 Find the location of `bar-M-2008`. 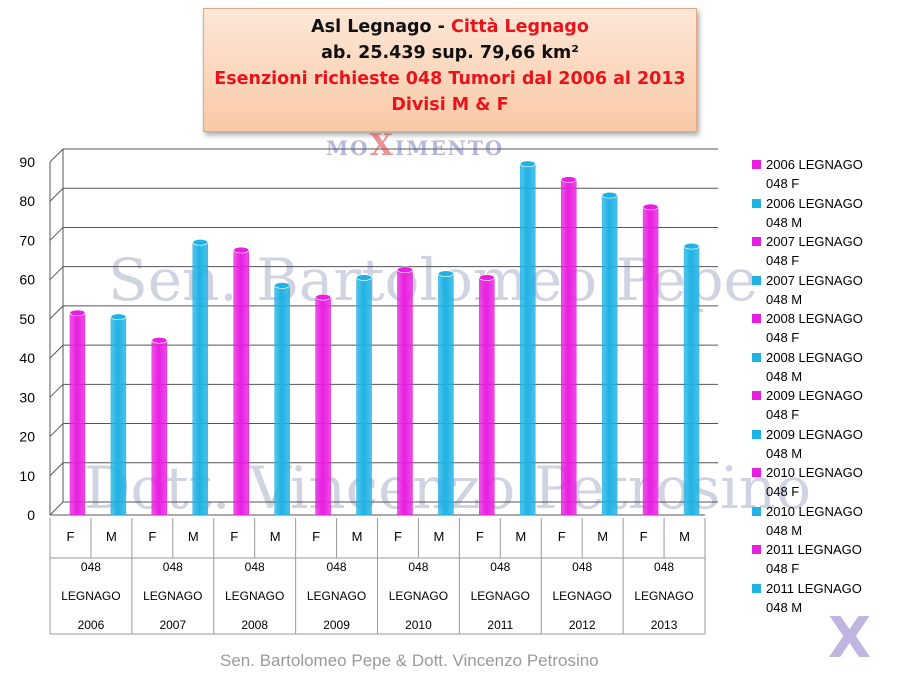

bar-M-2008 is located at coordinates (282, 400).